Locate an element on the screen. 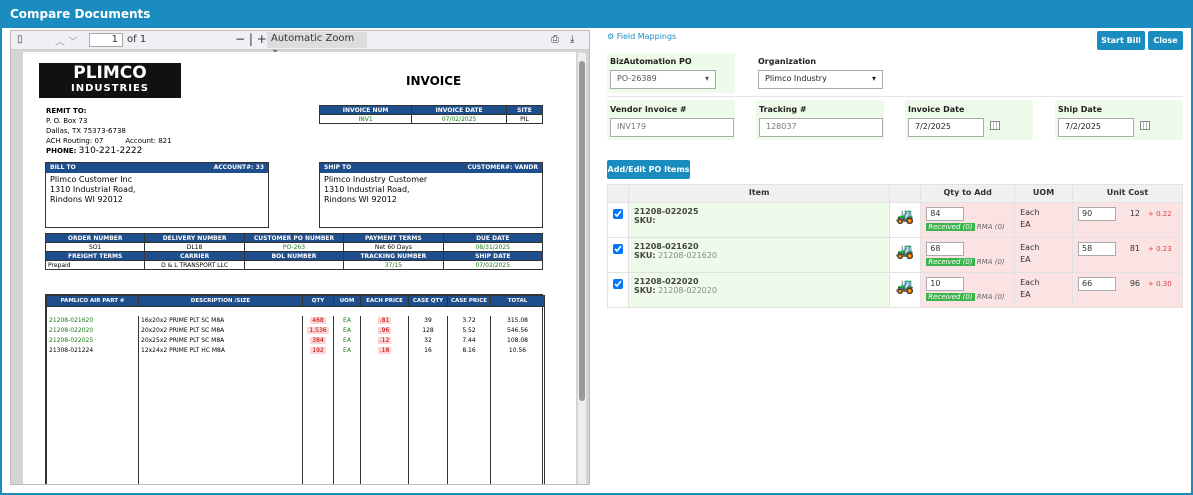 Image resolution: width=1193 pixels, height=495 pixels. cell: DL18 is located at coordinates (194, 247).